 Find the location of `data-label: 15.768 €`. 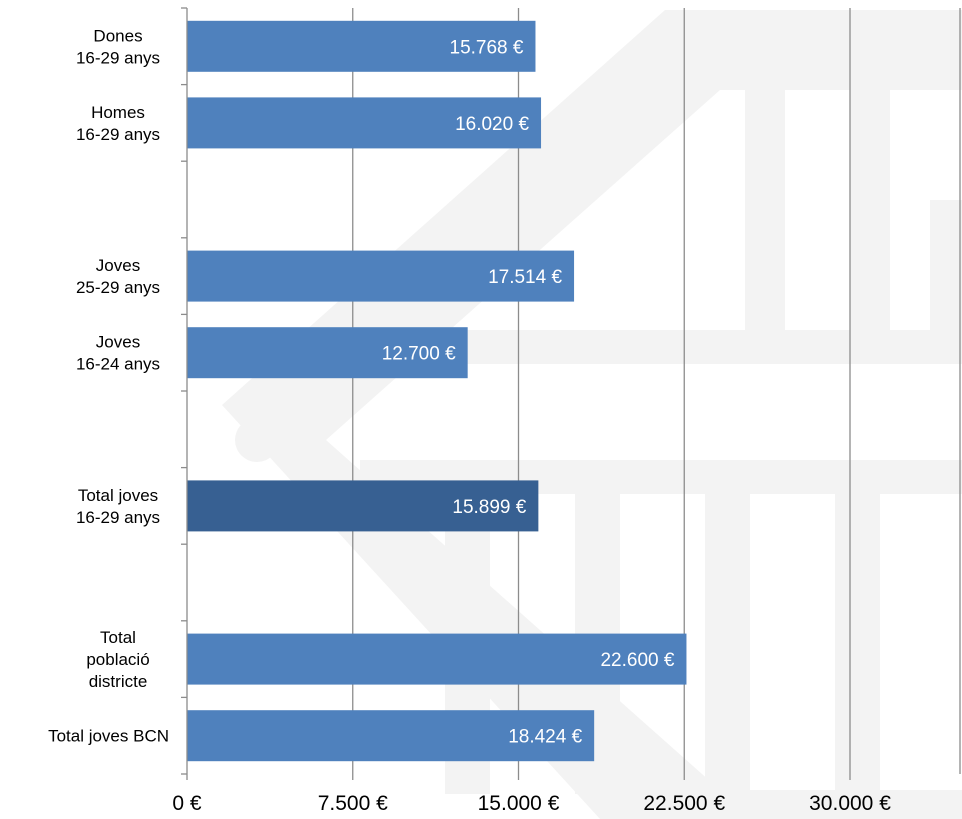

data-label: 15.768 € is located at coordinates (487, 47).